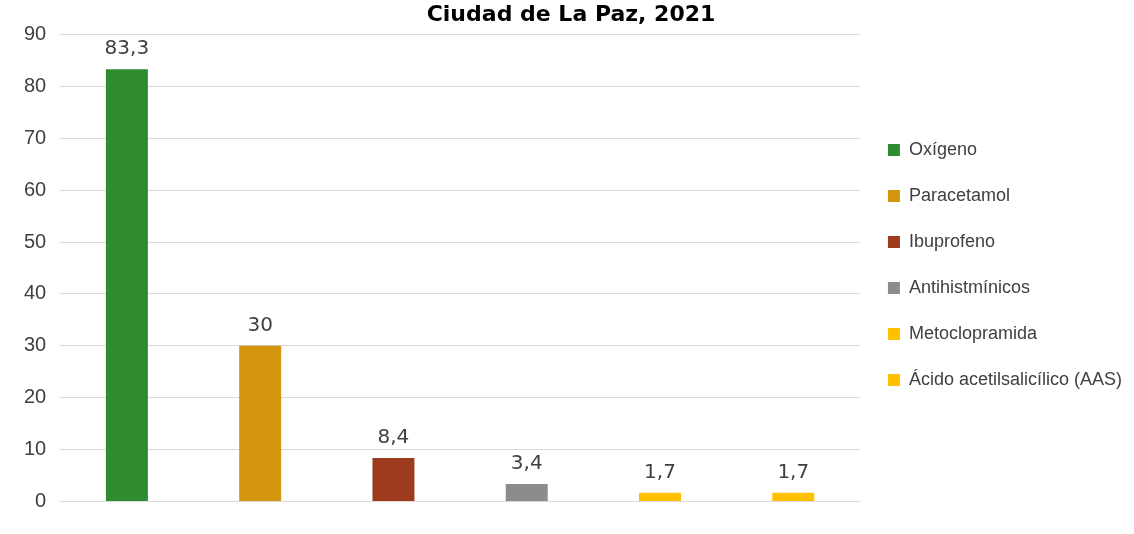 This screenshot has width=1134, height=534. I want to click on y-tick-label: 30, so click(35, 344).